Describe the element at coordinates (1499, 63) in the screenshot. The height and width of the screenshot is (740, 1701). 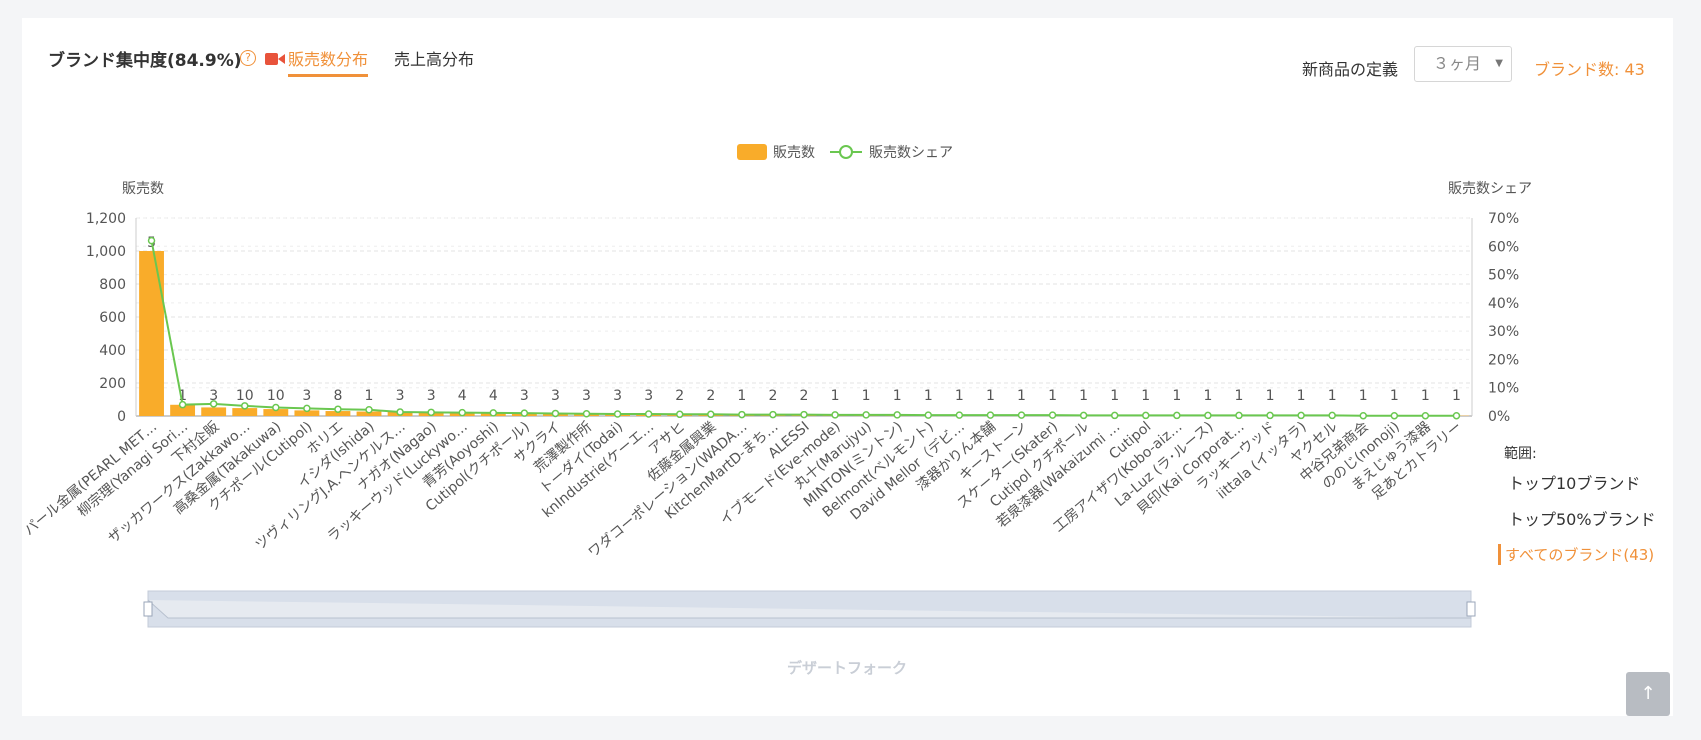
I see `chevron-down-icon: ▼` at that location.